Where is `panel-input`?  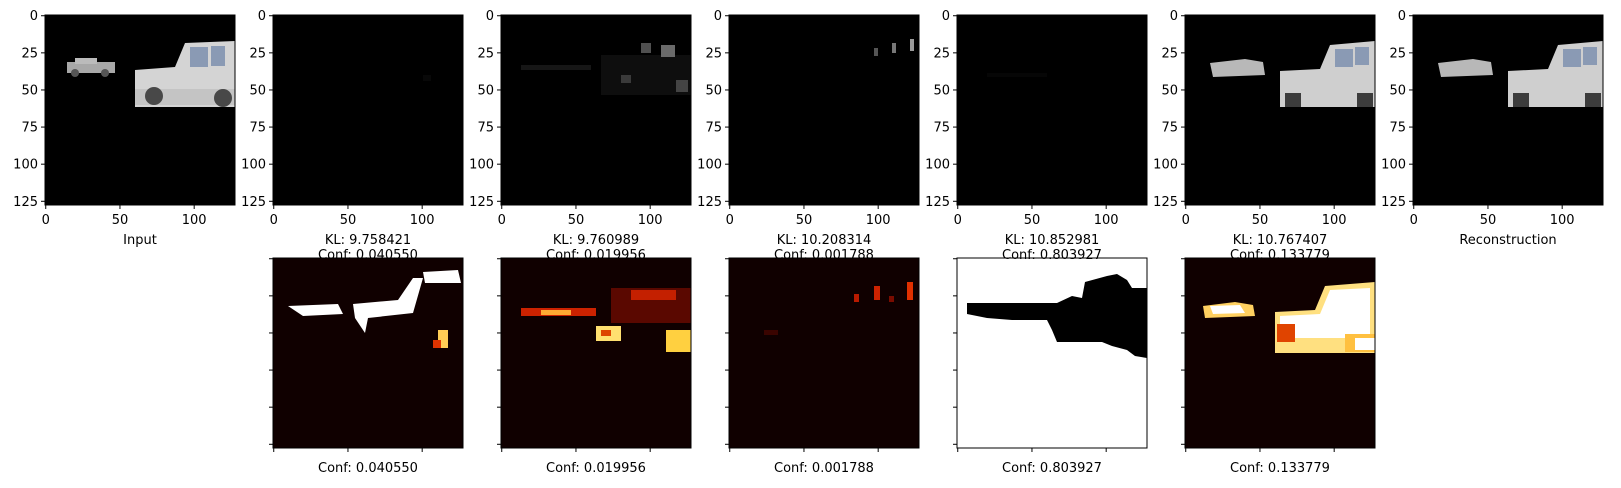
panel-input is located at coordinates (140, 110).